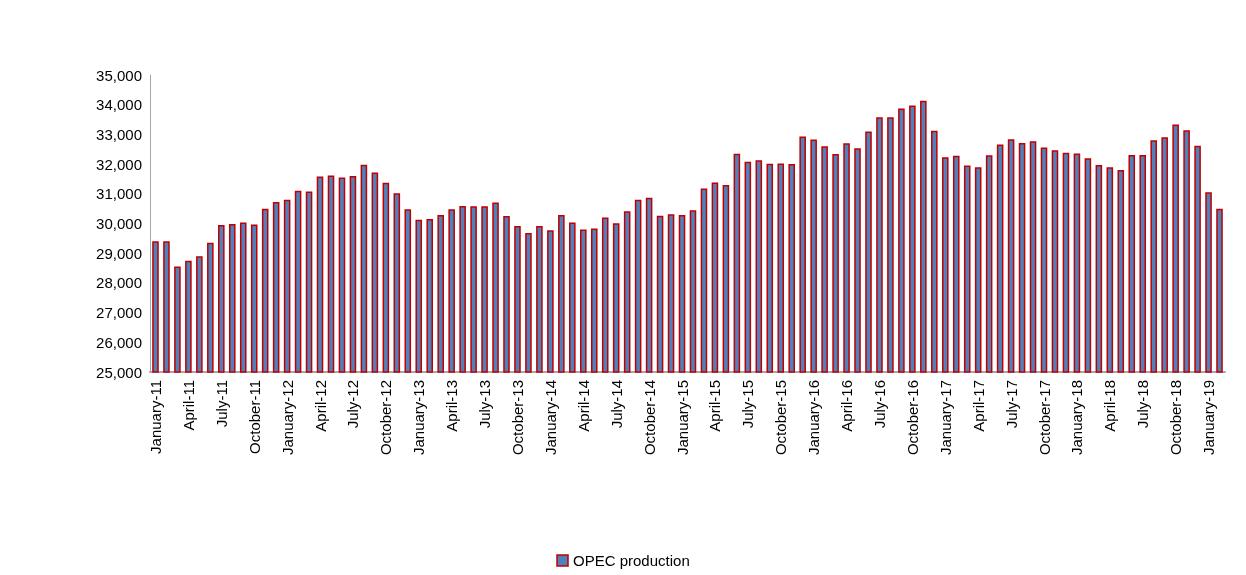 Image resolution: width=1246 pixels, height=575 pixels. I want to click on x-tick-label: July-14, so click(616, 404).